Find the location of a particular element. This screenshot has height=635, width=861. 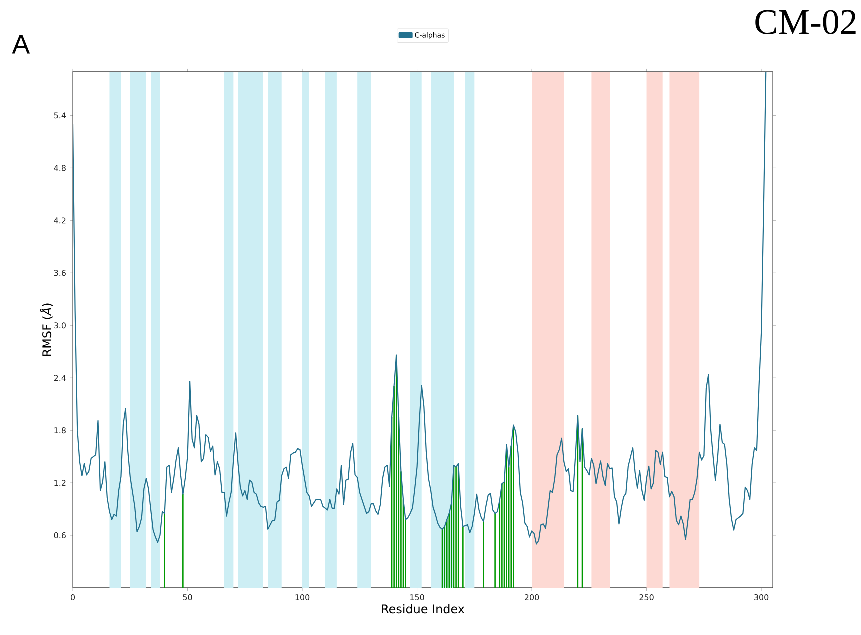

chart-title: CM-02 is located at coordinates (806, 22).